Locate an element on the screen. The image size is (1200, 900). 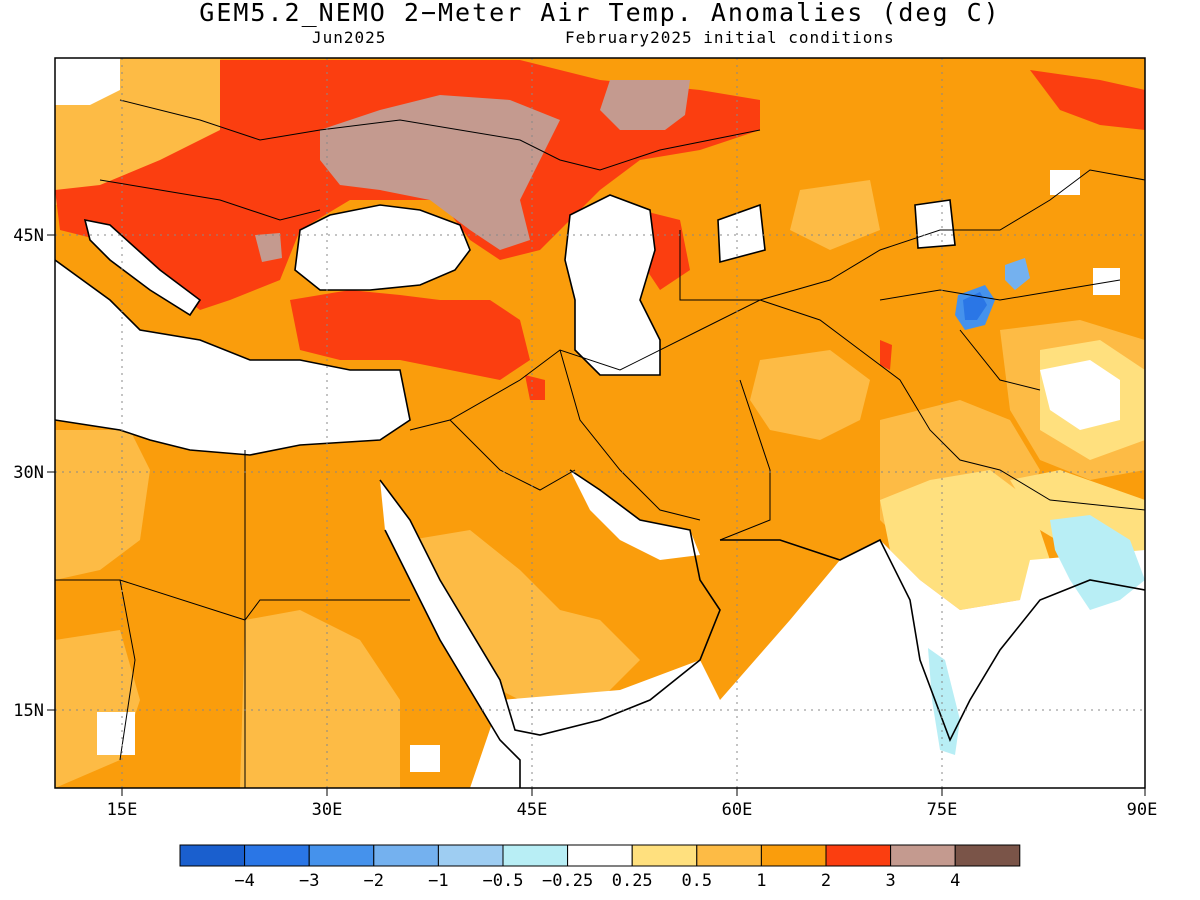
lake-balkhash is located at coordinates (935, 224).